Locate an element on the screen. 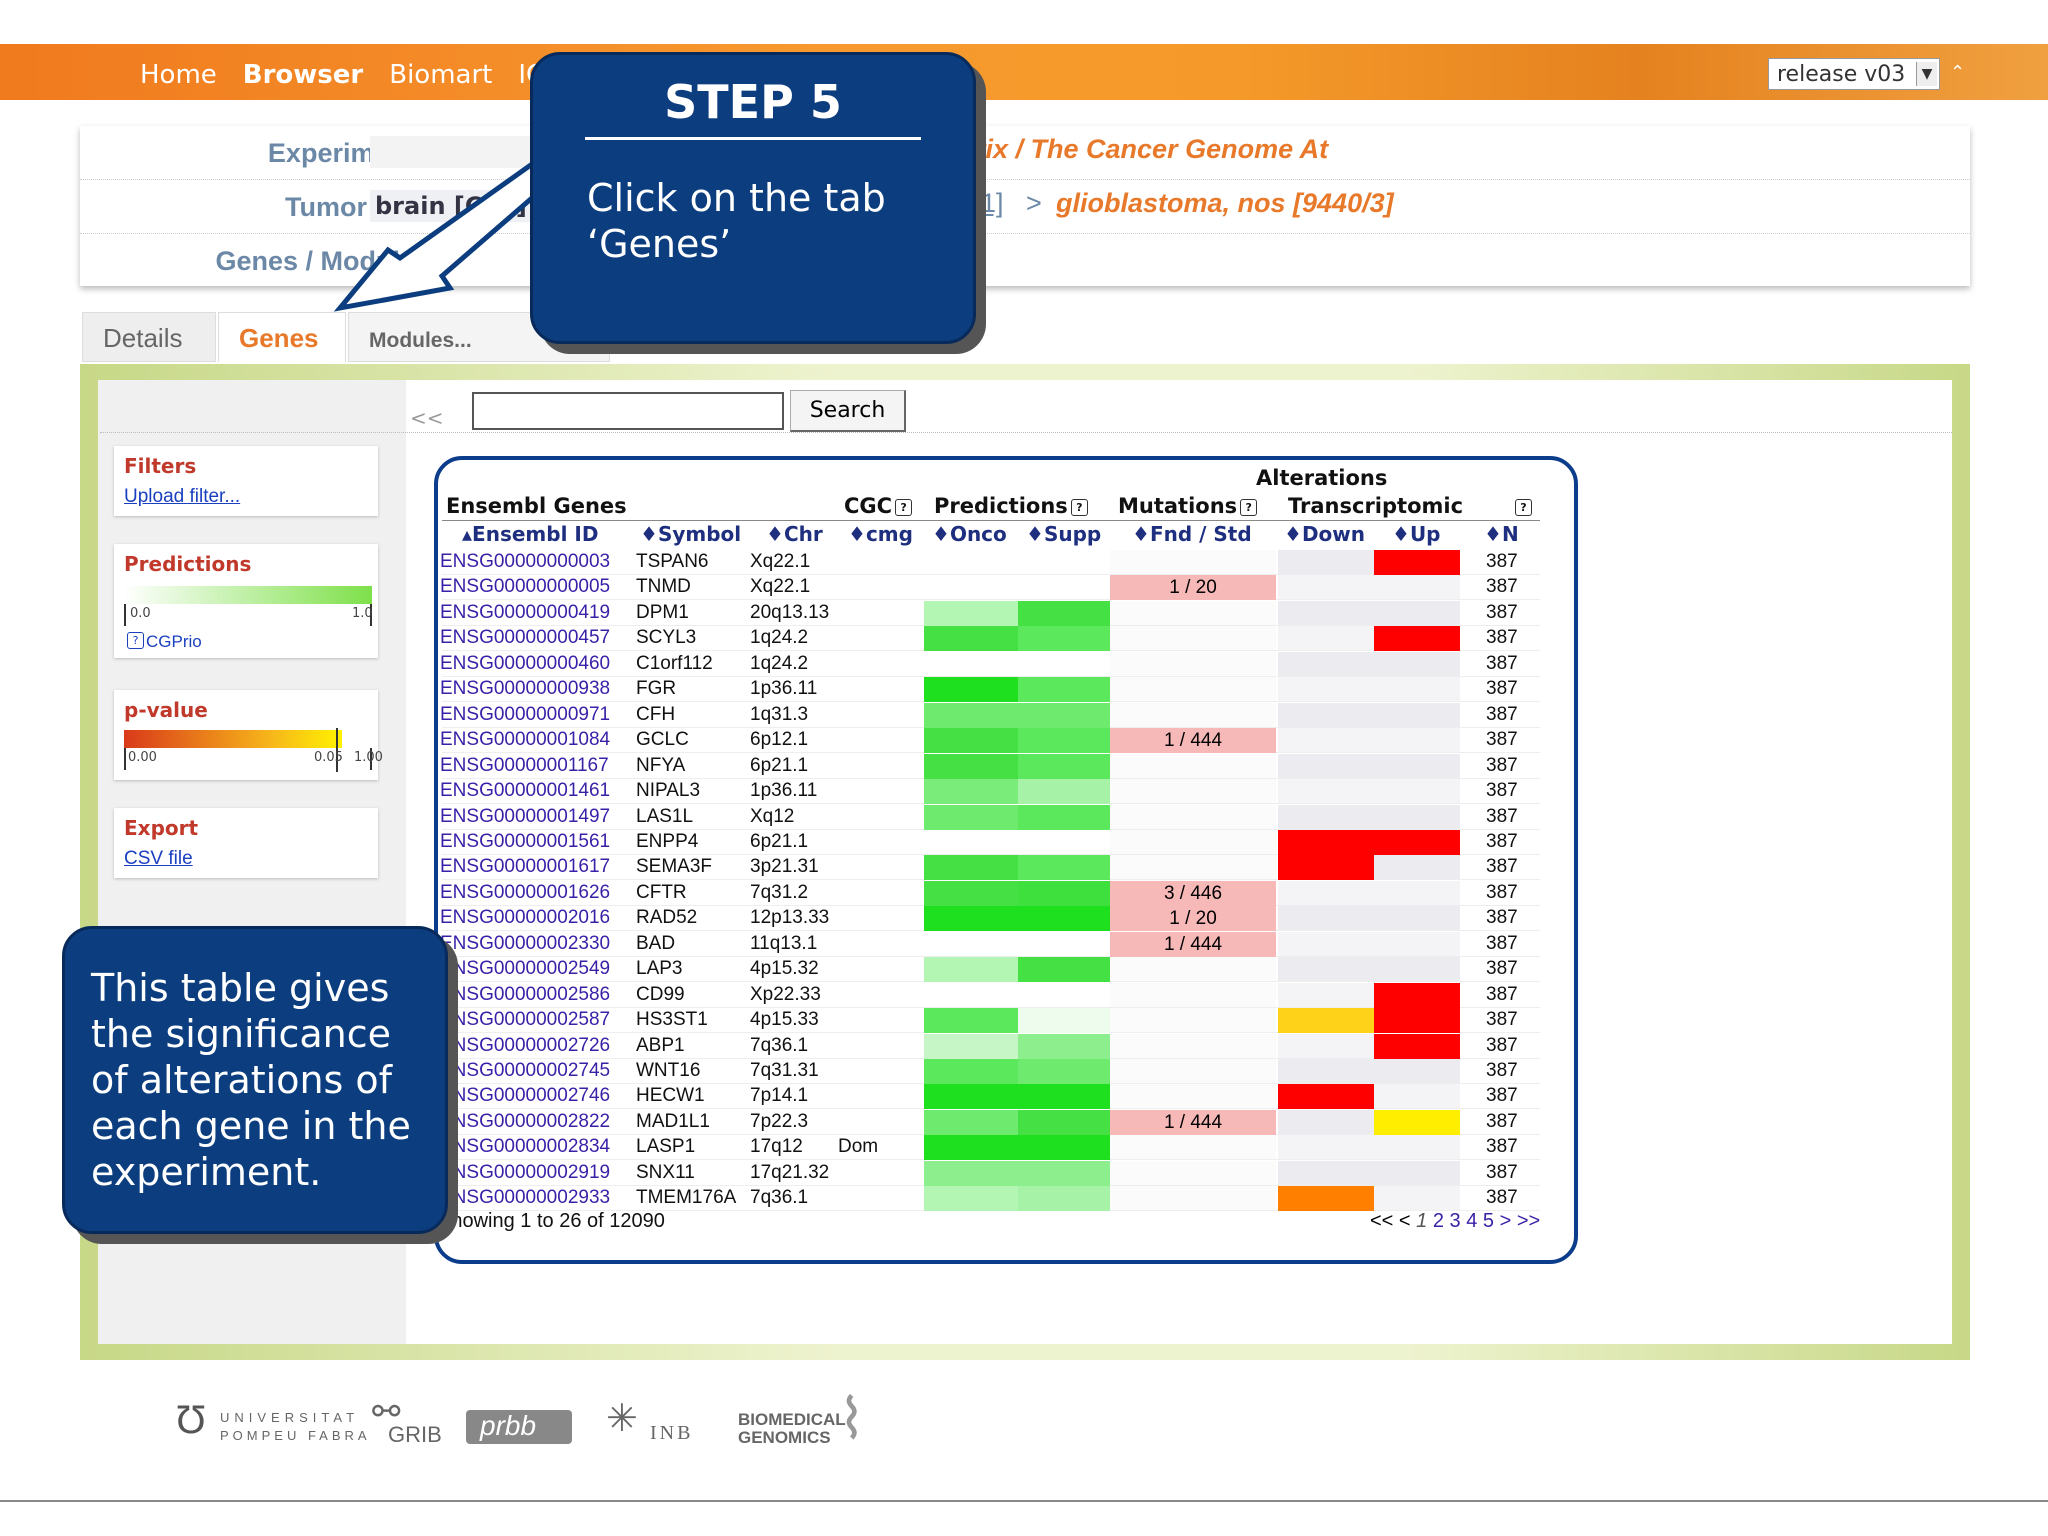 Image resolution: width=2048 pixels, height=1536 pixels. col-chr: ♦Chr is located at coordinates (794, 534).